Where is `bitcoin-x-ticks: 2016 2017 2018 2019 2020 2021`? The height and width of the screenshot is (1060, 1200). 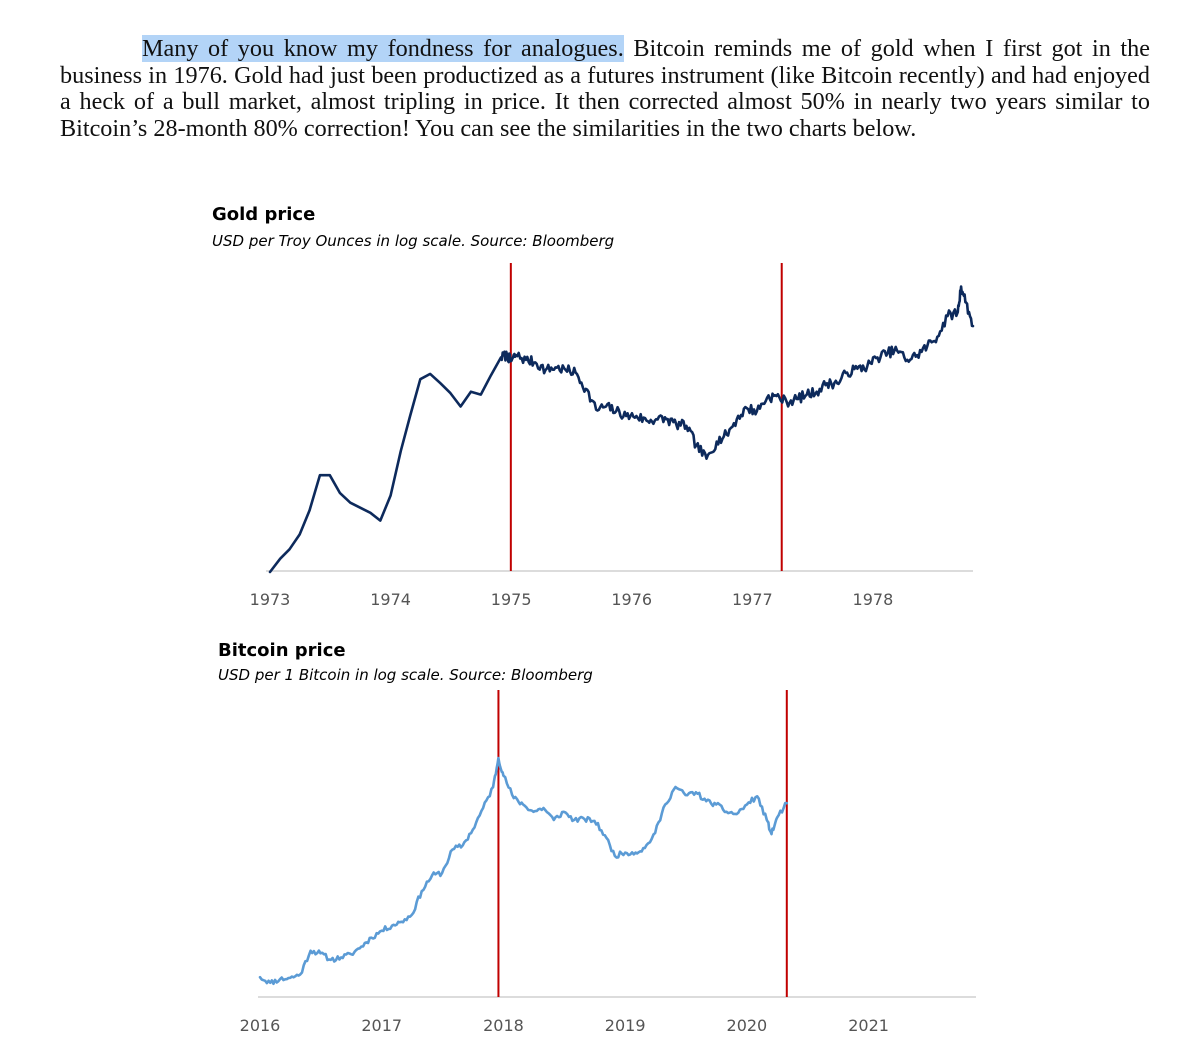 bitcoin-x-ticks: 2016 2017 2018 2019 2020 2021 is located at coordinates (564, 1025).